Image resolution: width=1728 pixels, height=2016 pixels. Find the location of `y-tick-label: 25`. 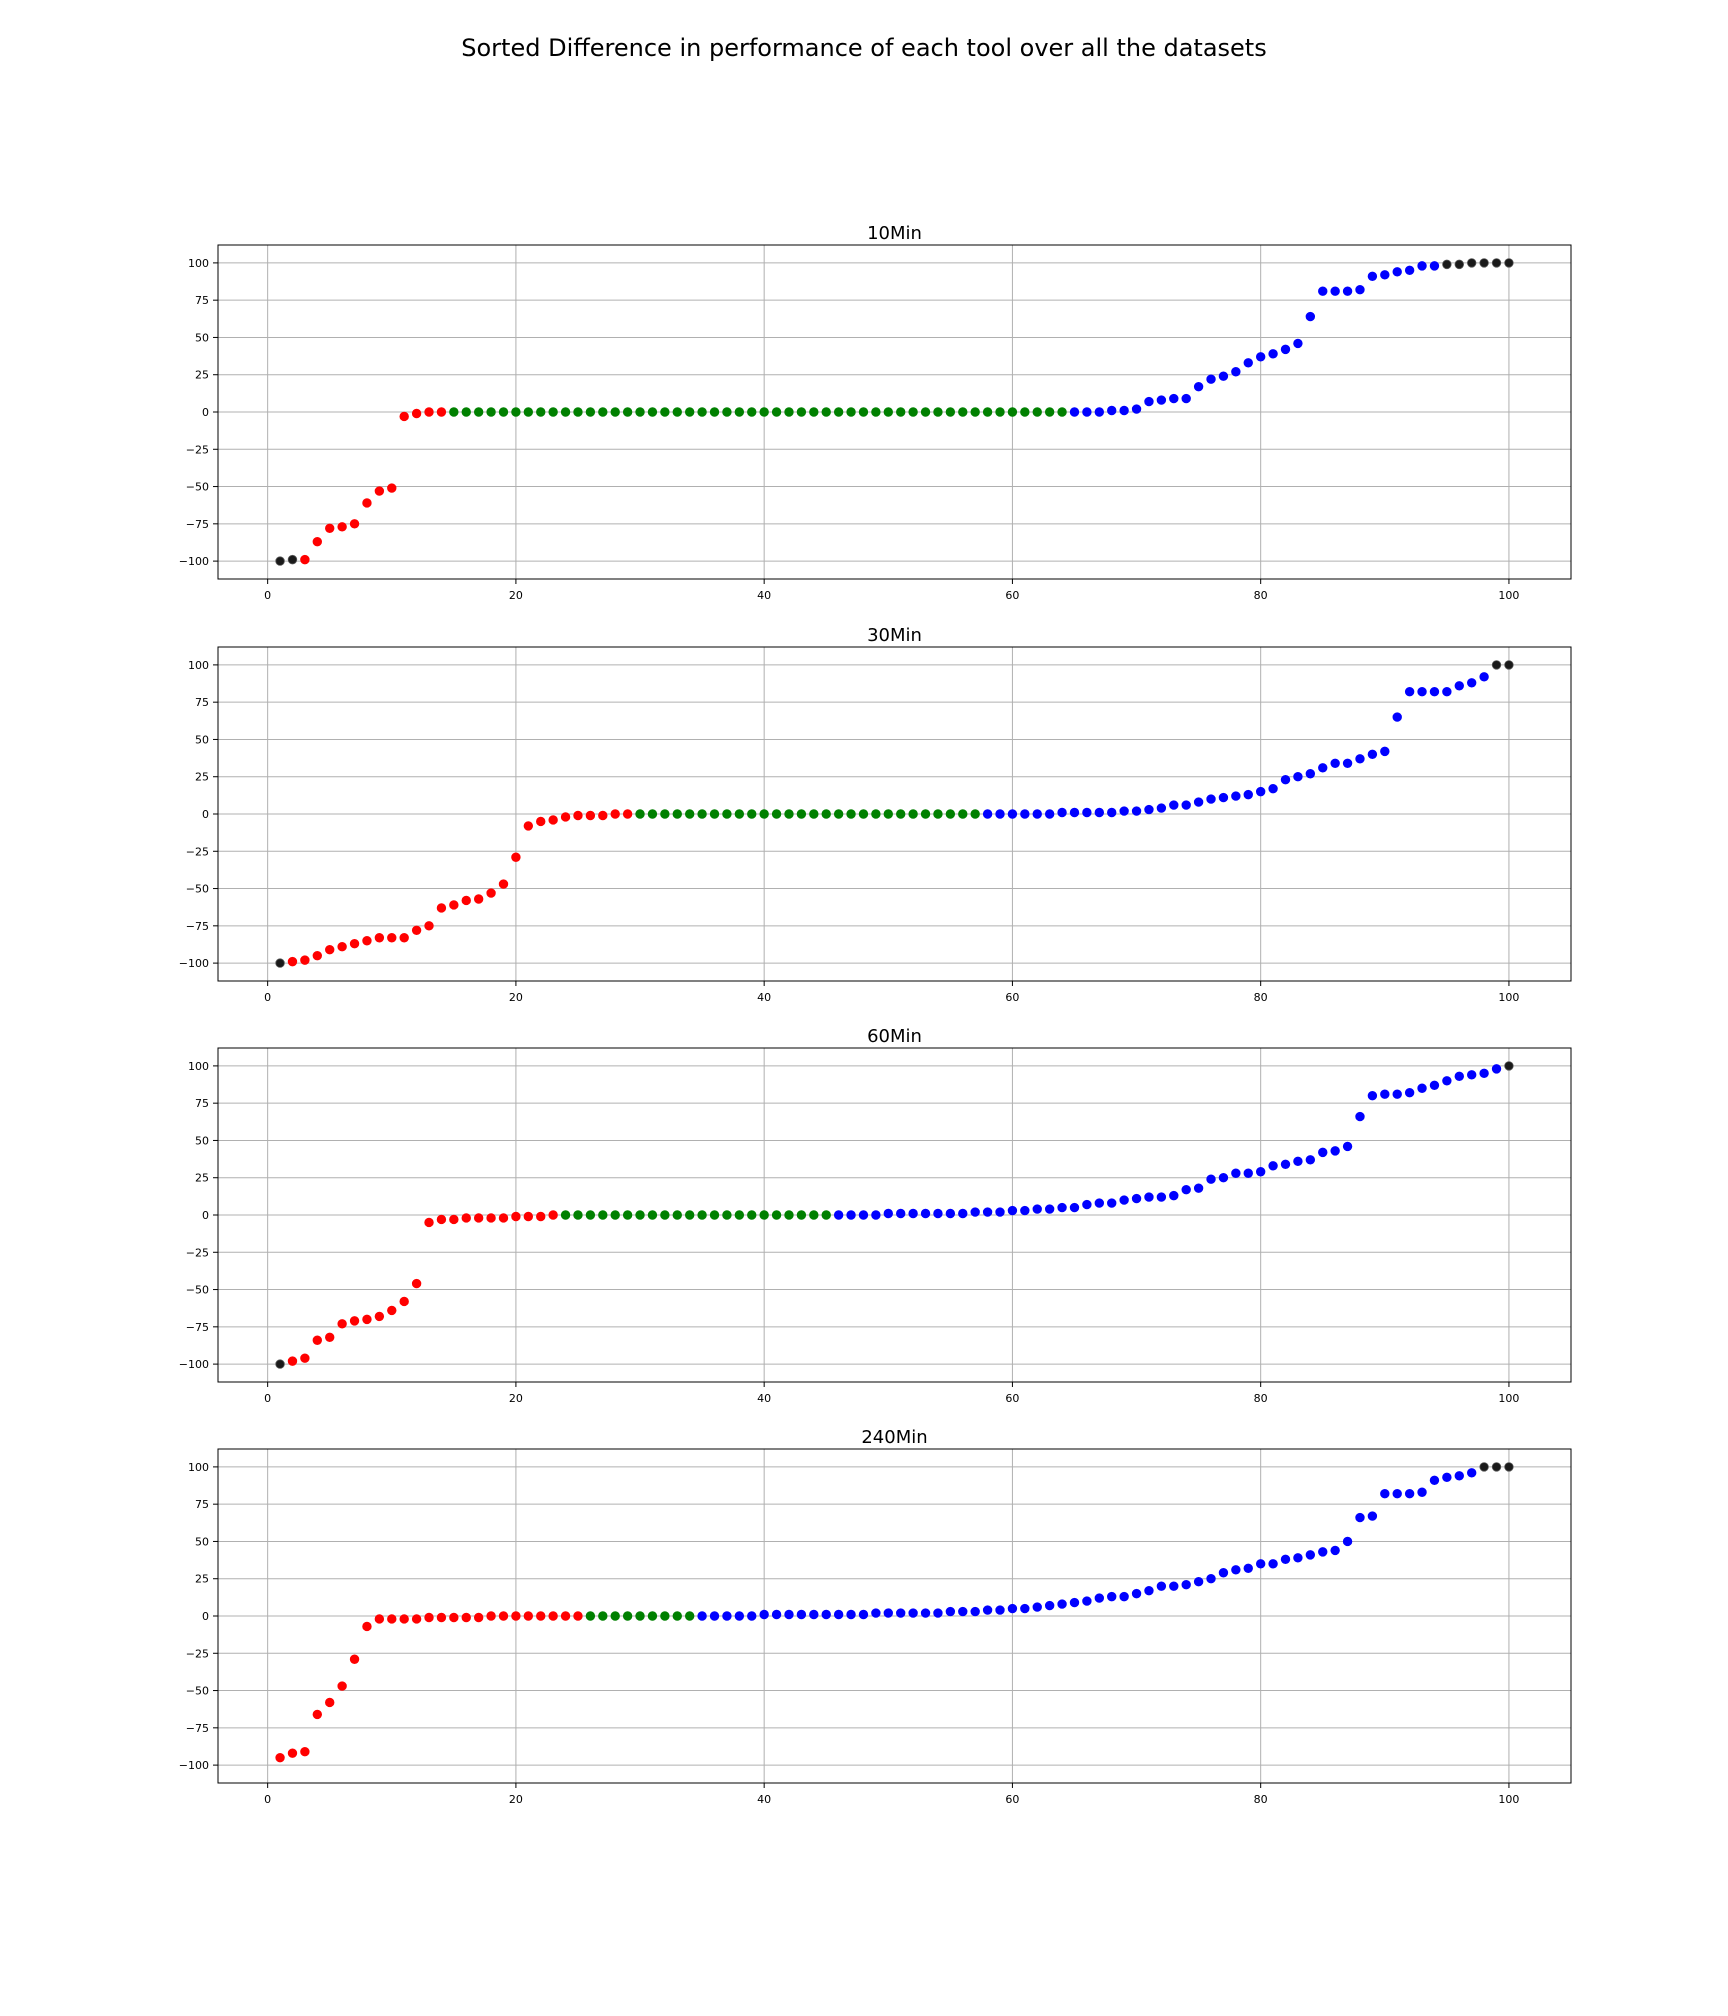

y-tick-label: 25 is located at coordinates (202, 1579).